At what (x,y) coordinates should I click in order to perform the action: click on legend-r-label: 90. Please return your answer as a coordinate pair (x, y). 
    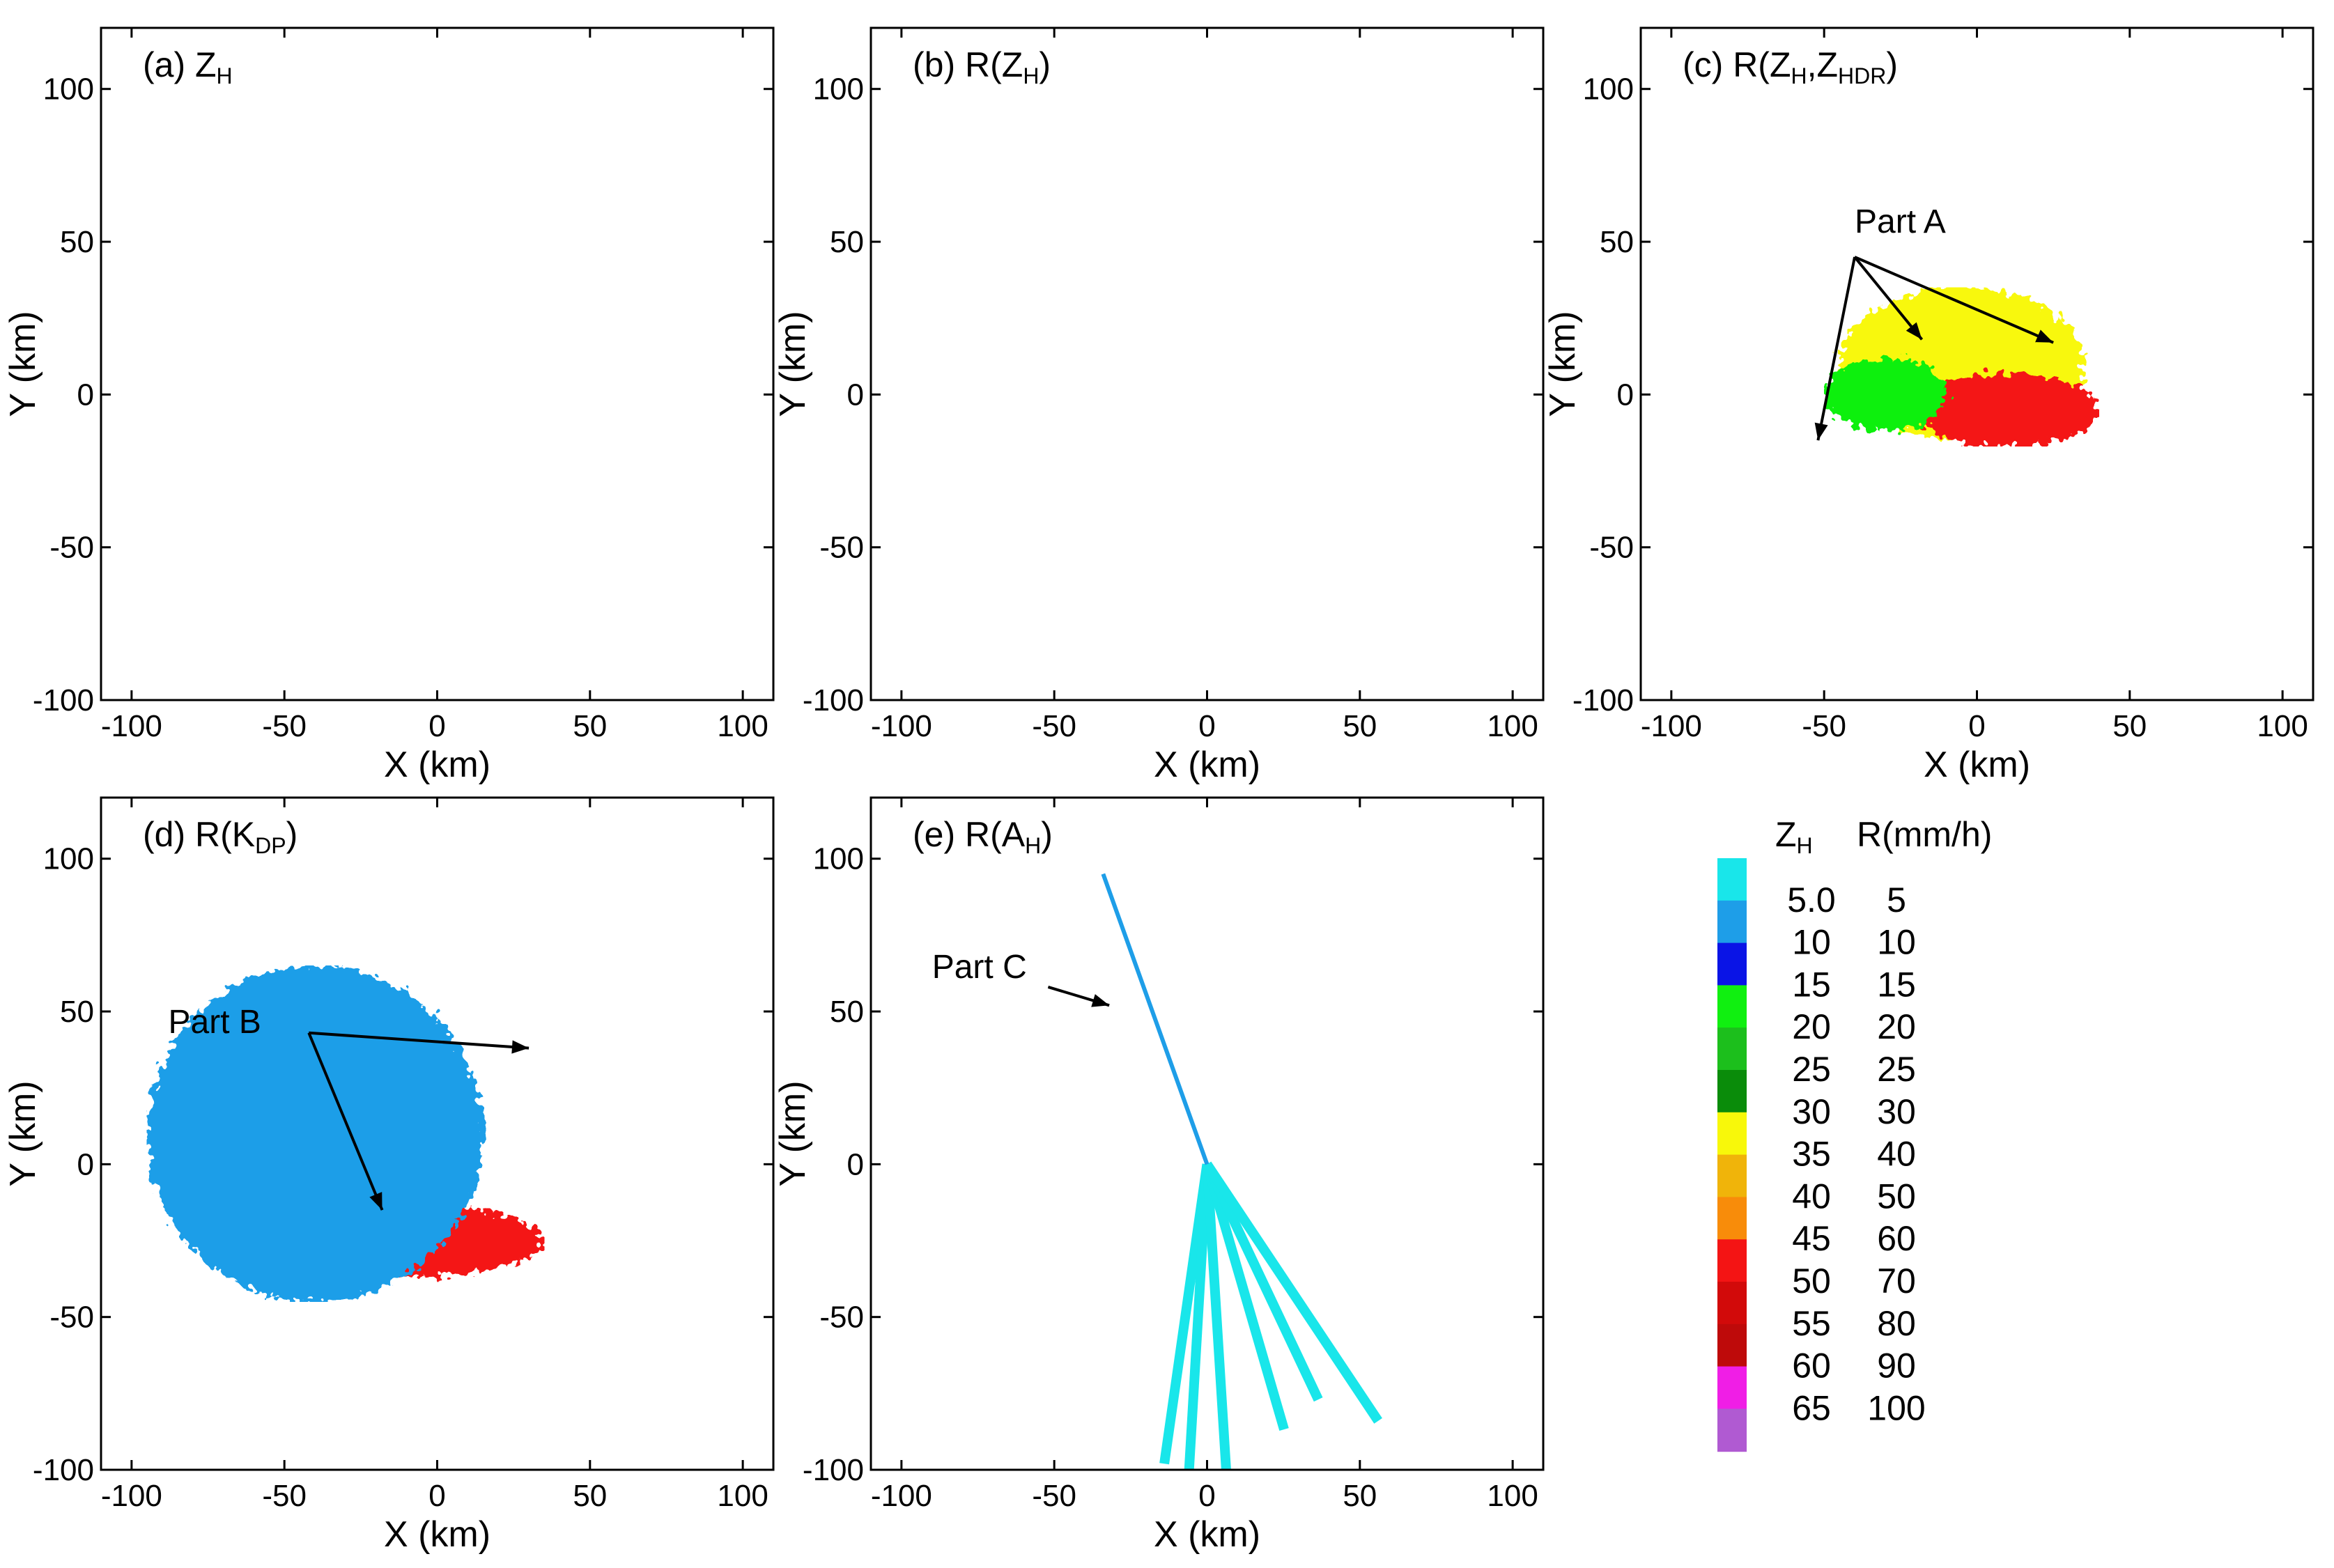
    Looking at the image, I should click on (1896, 1365).